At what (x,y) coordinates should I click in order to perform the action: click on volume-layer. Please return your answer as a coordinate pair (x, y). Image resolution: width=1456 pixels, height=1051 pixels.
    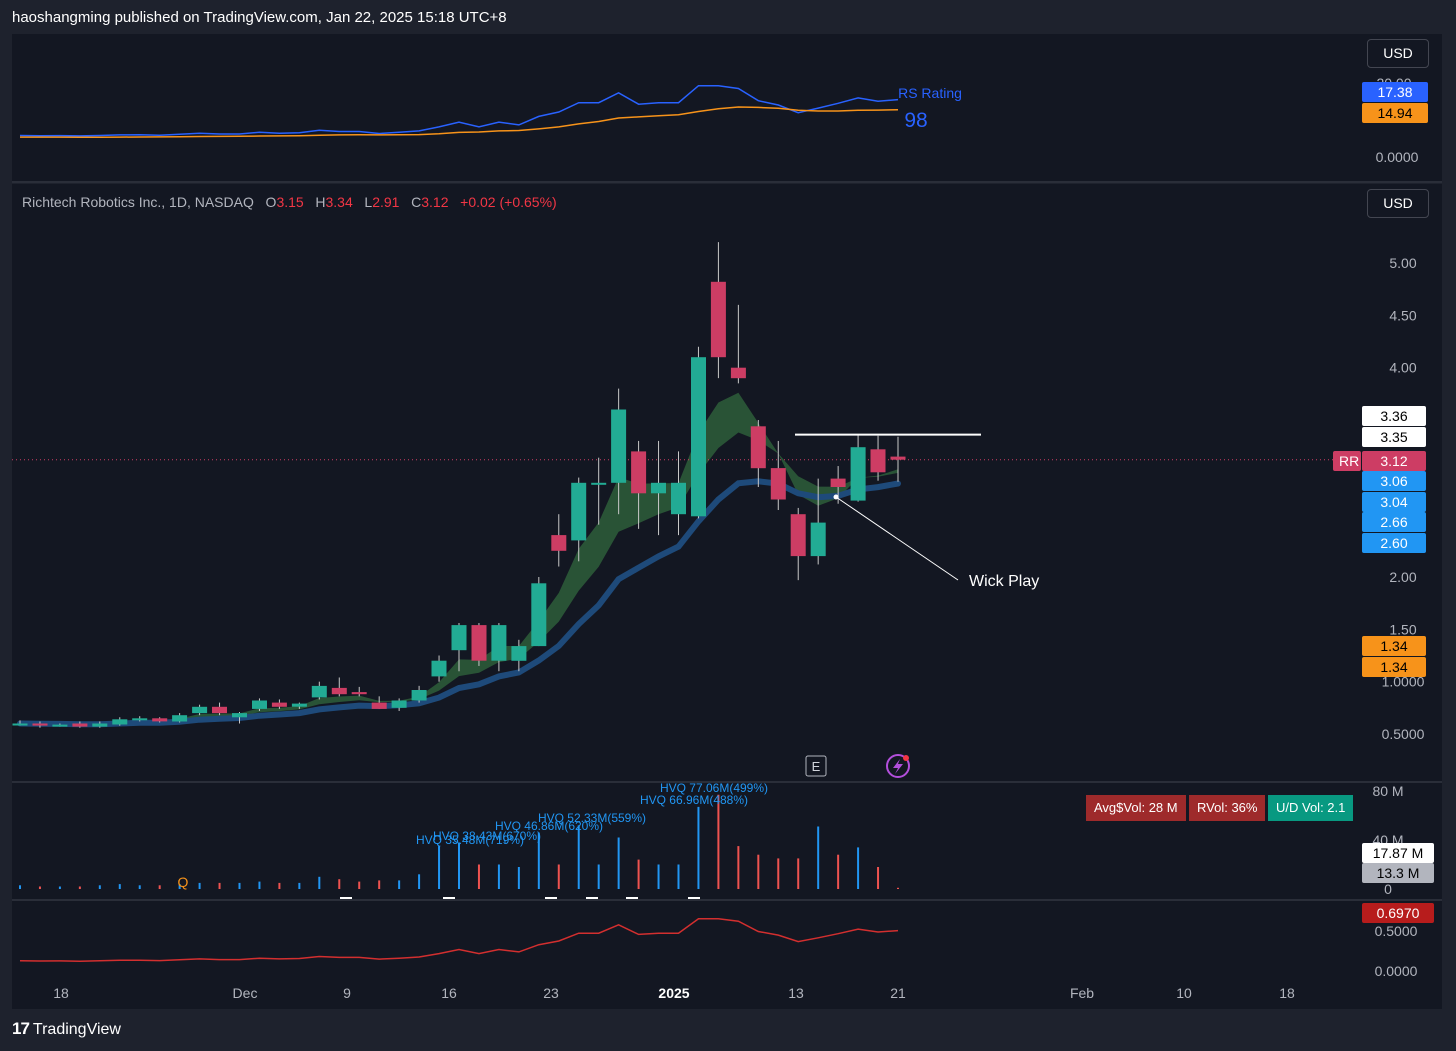
    Looking at the image, I should click on (459, 841).